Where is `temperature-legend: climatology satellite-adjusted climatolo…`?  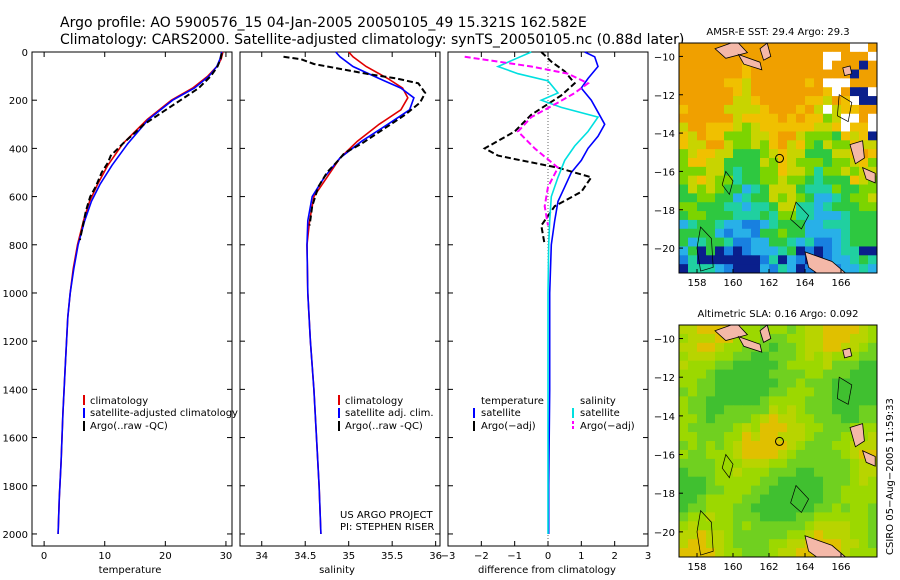
temperature-legend: climatology satellite-adjusted climatolo… is located at coordinates (160, 413).